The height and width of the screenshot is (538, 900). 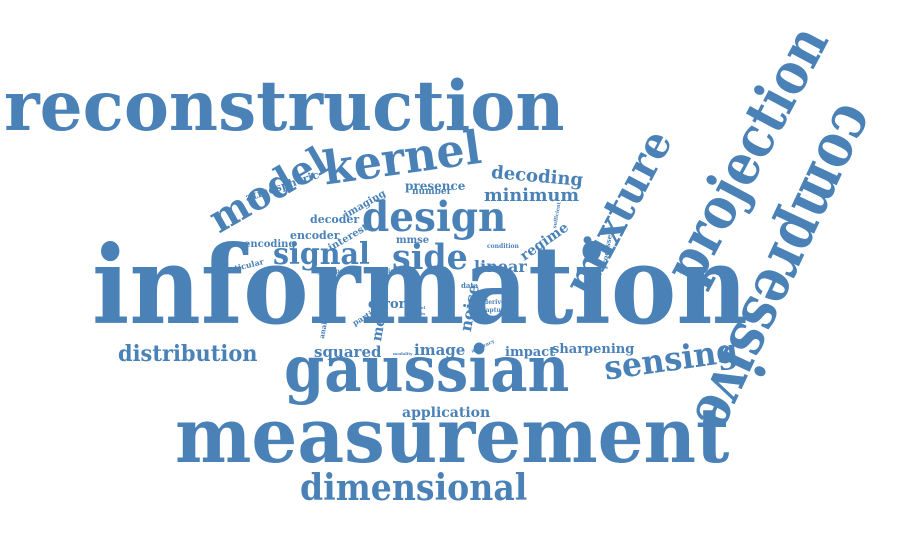 What do you see at coordinates (434, 217) in the screenshot?
I see `word-design: design` at bounding box center [434, 217].